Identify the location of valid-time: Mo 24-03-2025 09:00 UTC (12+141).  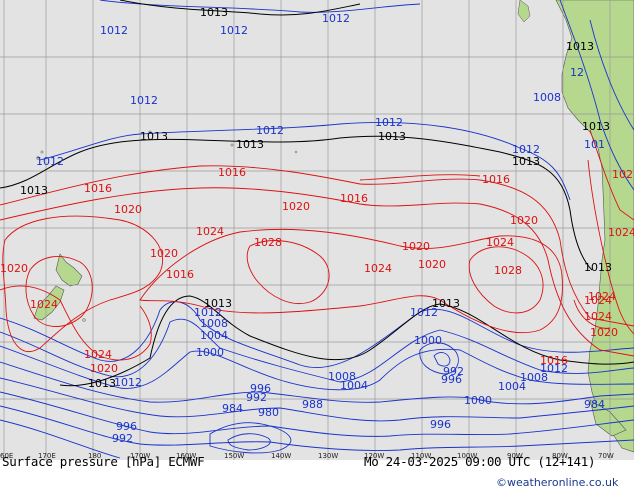
(480, 461).